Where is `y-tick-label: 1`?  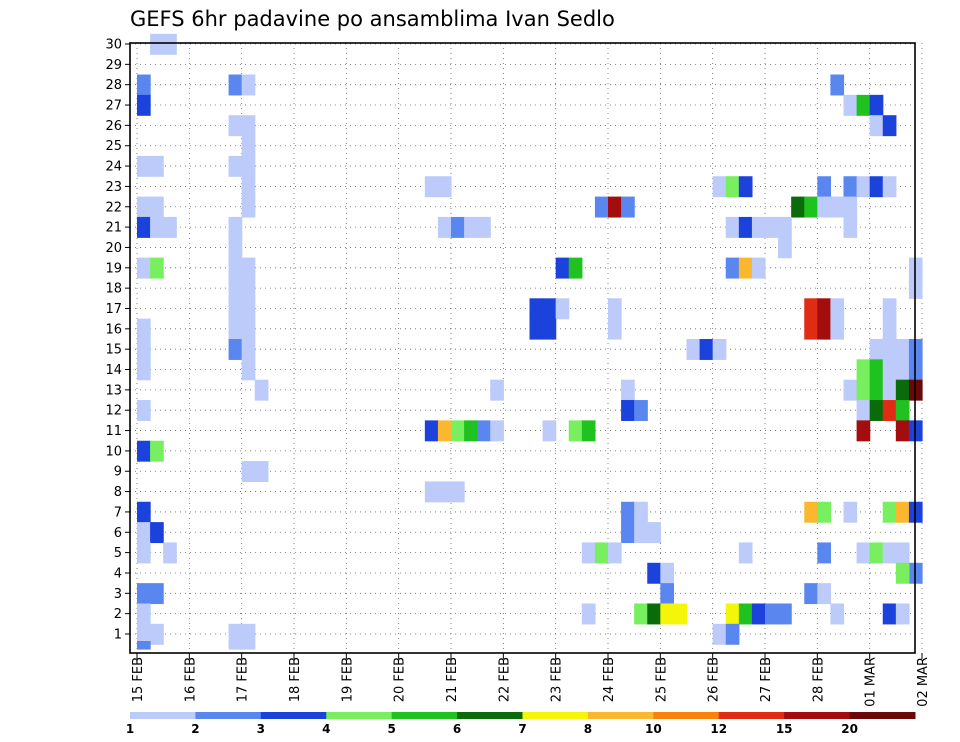 y-tick-label: 1 is located at coordinates (118, 635).